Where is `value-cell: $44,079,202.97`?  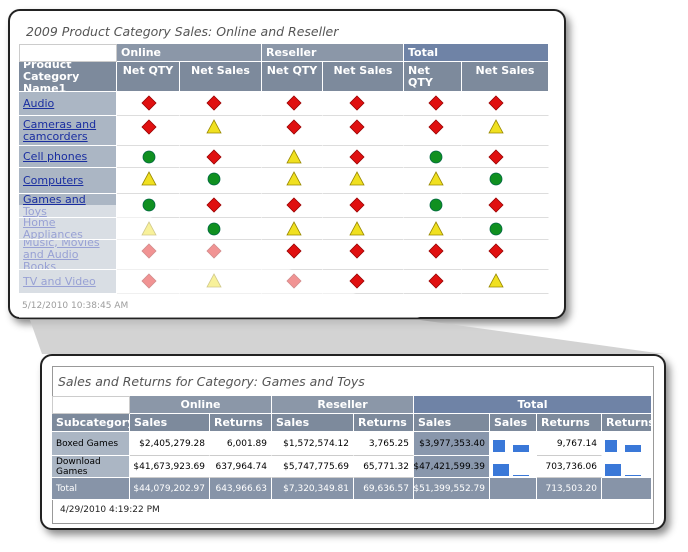 value-cell: $44,079,202.97 is located at coordinates (170, 489).